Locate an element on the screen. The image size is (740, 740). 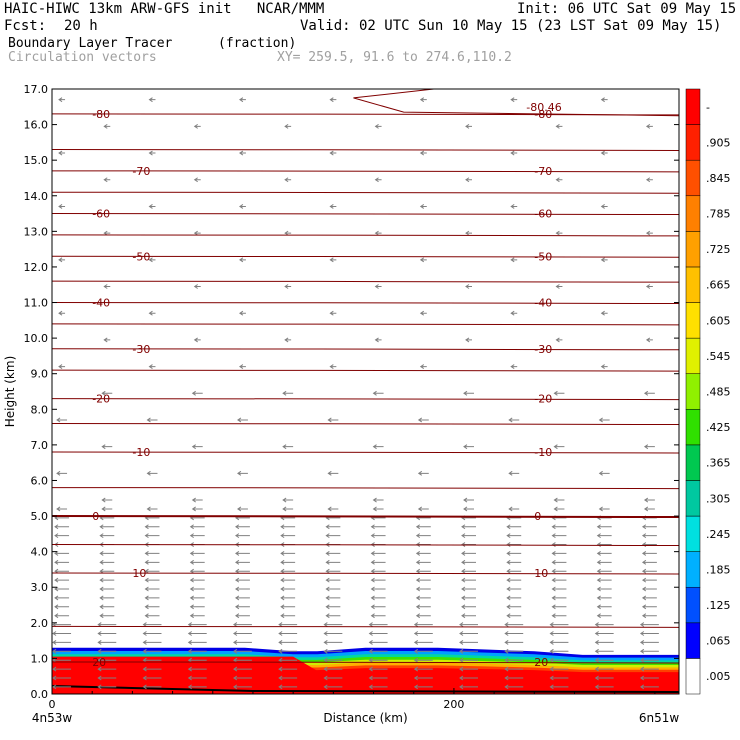
colorbar-label: .845 is located at coordinates (718, 178).